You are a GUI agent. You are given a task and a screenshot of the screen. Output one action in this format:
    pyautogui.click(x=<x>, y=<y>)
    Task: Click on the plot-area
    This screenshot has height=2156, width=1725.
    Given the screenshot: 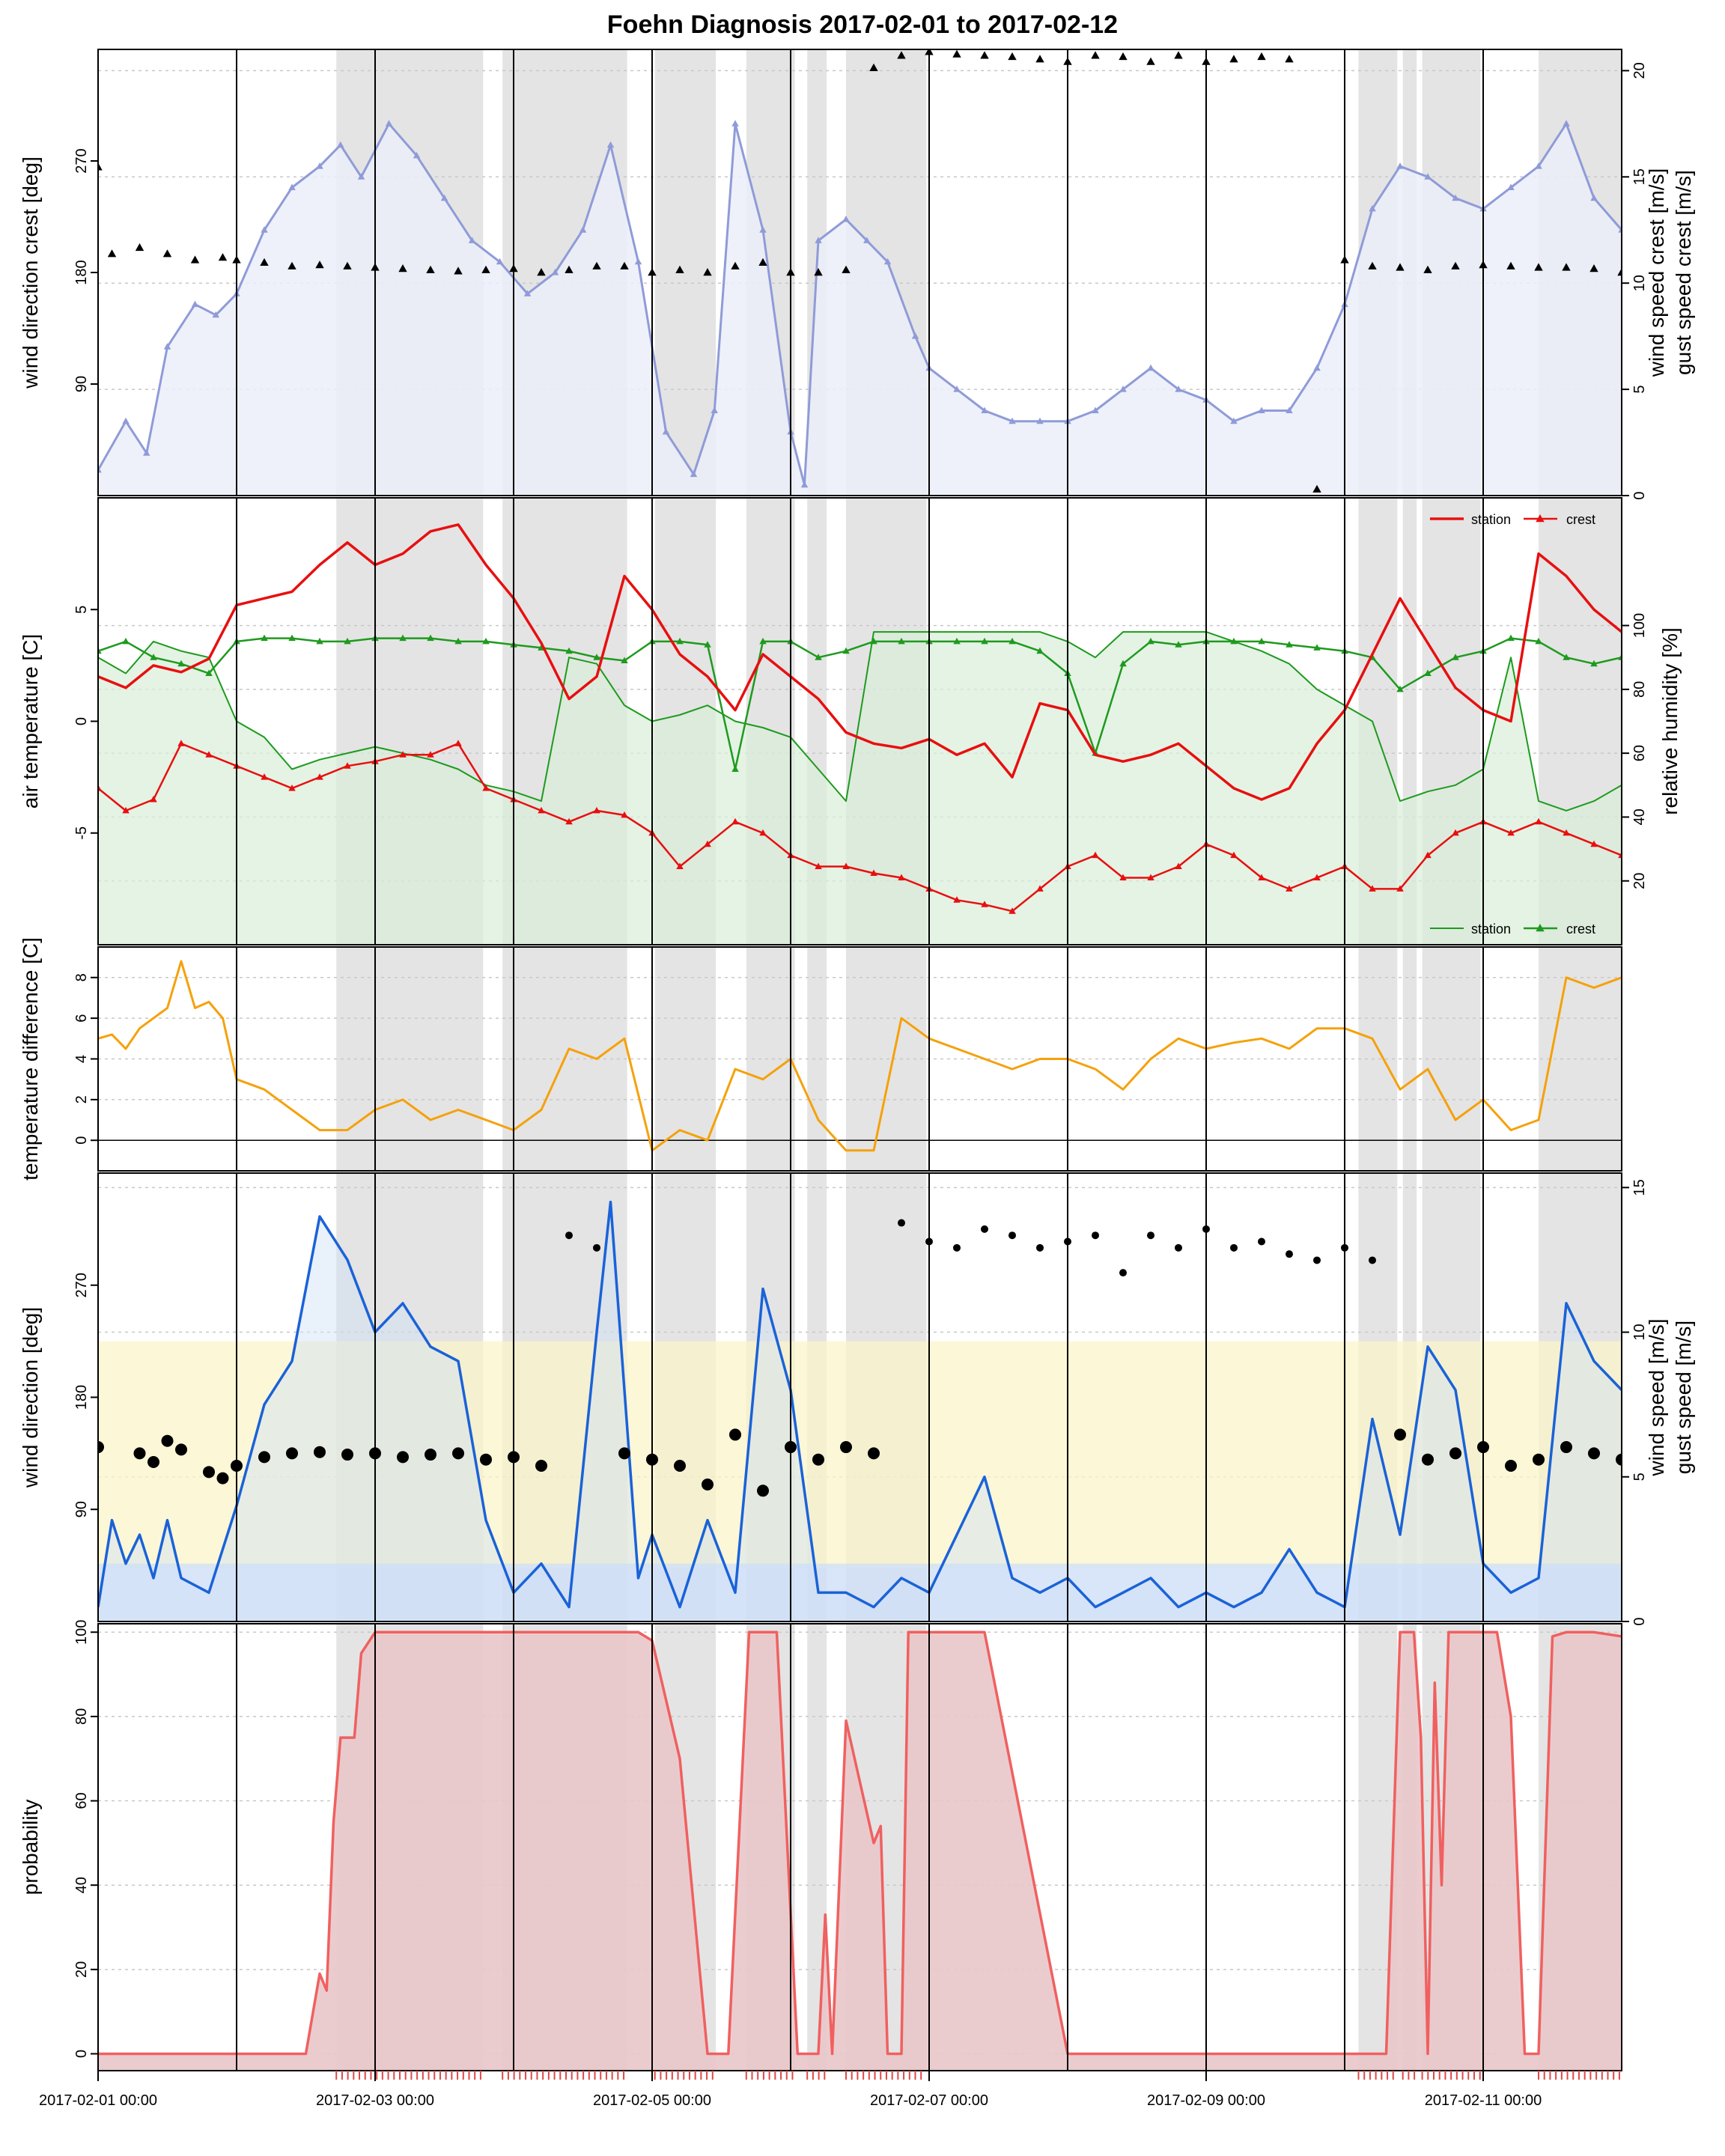 What is the action you would take?
    pyautogui.click(x=860, y=1059)
    